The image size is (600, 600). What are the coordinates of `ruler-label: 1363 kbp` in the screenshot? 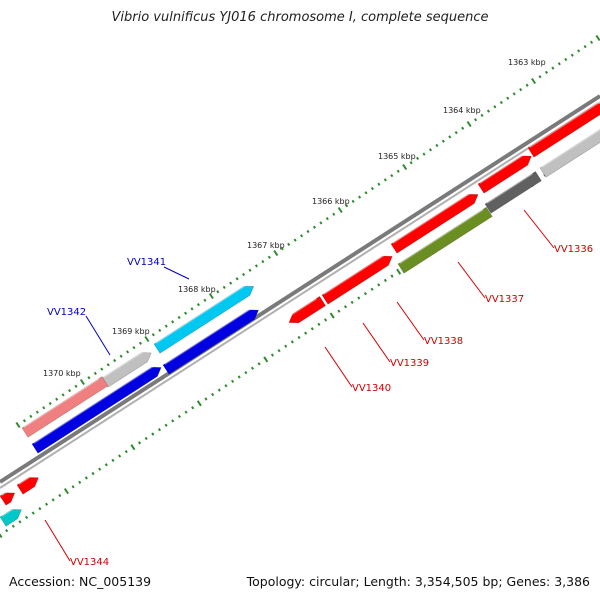 It's located at (527, 62).